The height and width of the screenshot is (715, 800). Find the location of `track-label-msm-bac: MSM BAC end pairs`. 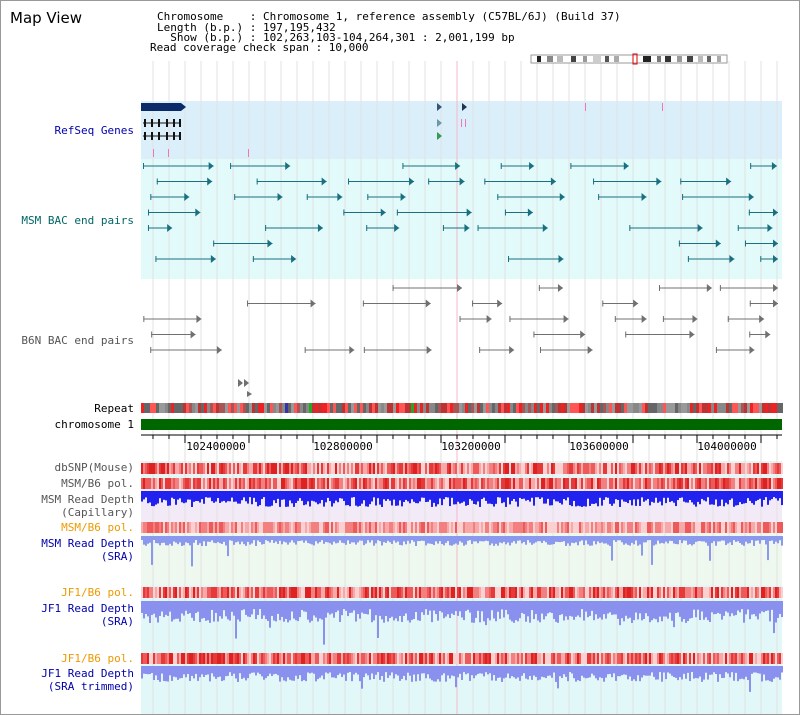

track-label-msm-bac: MSM BAC end pairs is located at coordinates (77, 220).